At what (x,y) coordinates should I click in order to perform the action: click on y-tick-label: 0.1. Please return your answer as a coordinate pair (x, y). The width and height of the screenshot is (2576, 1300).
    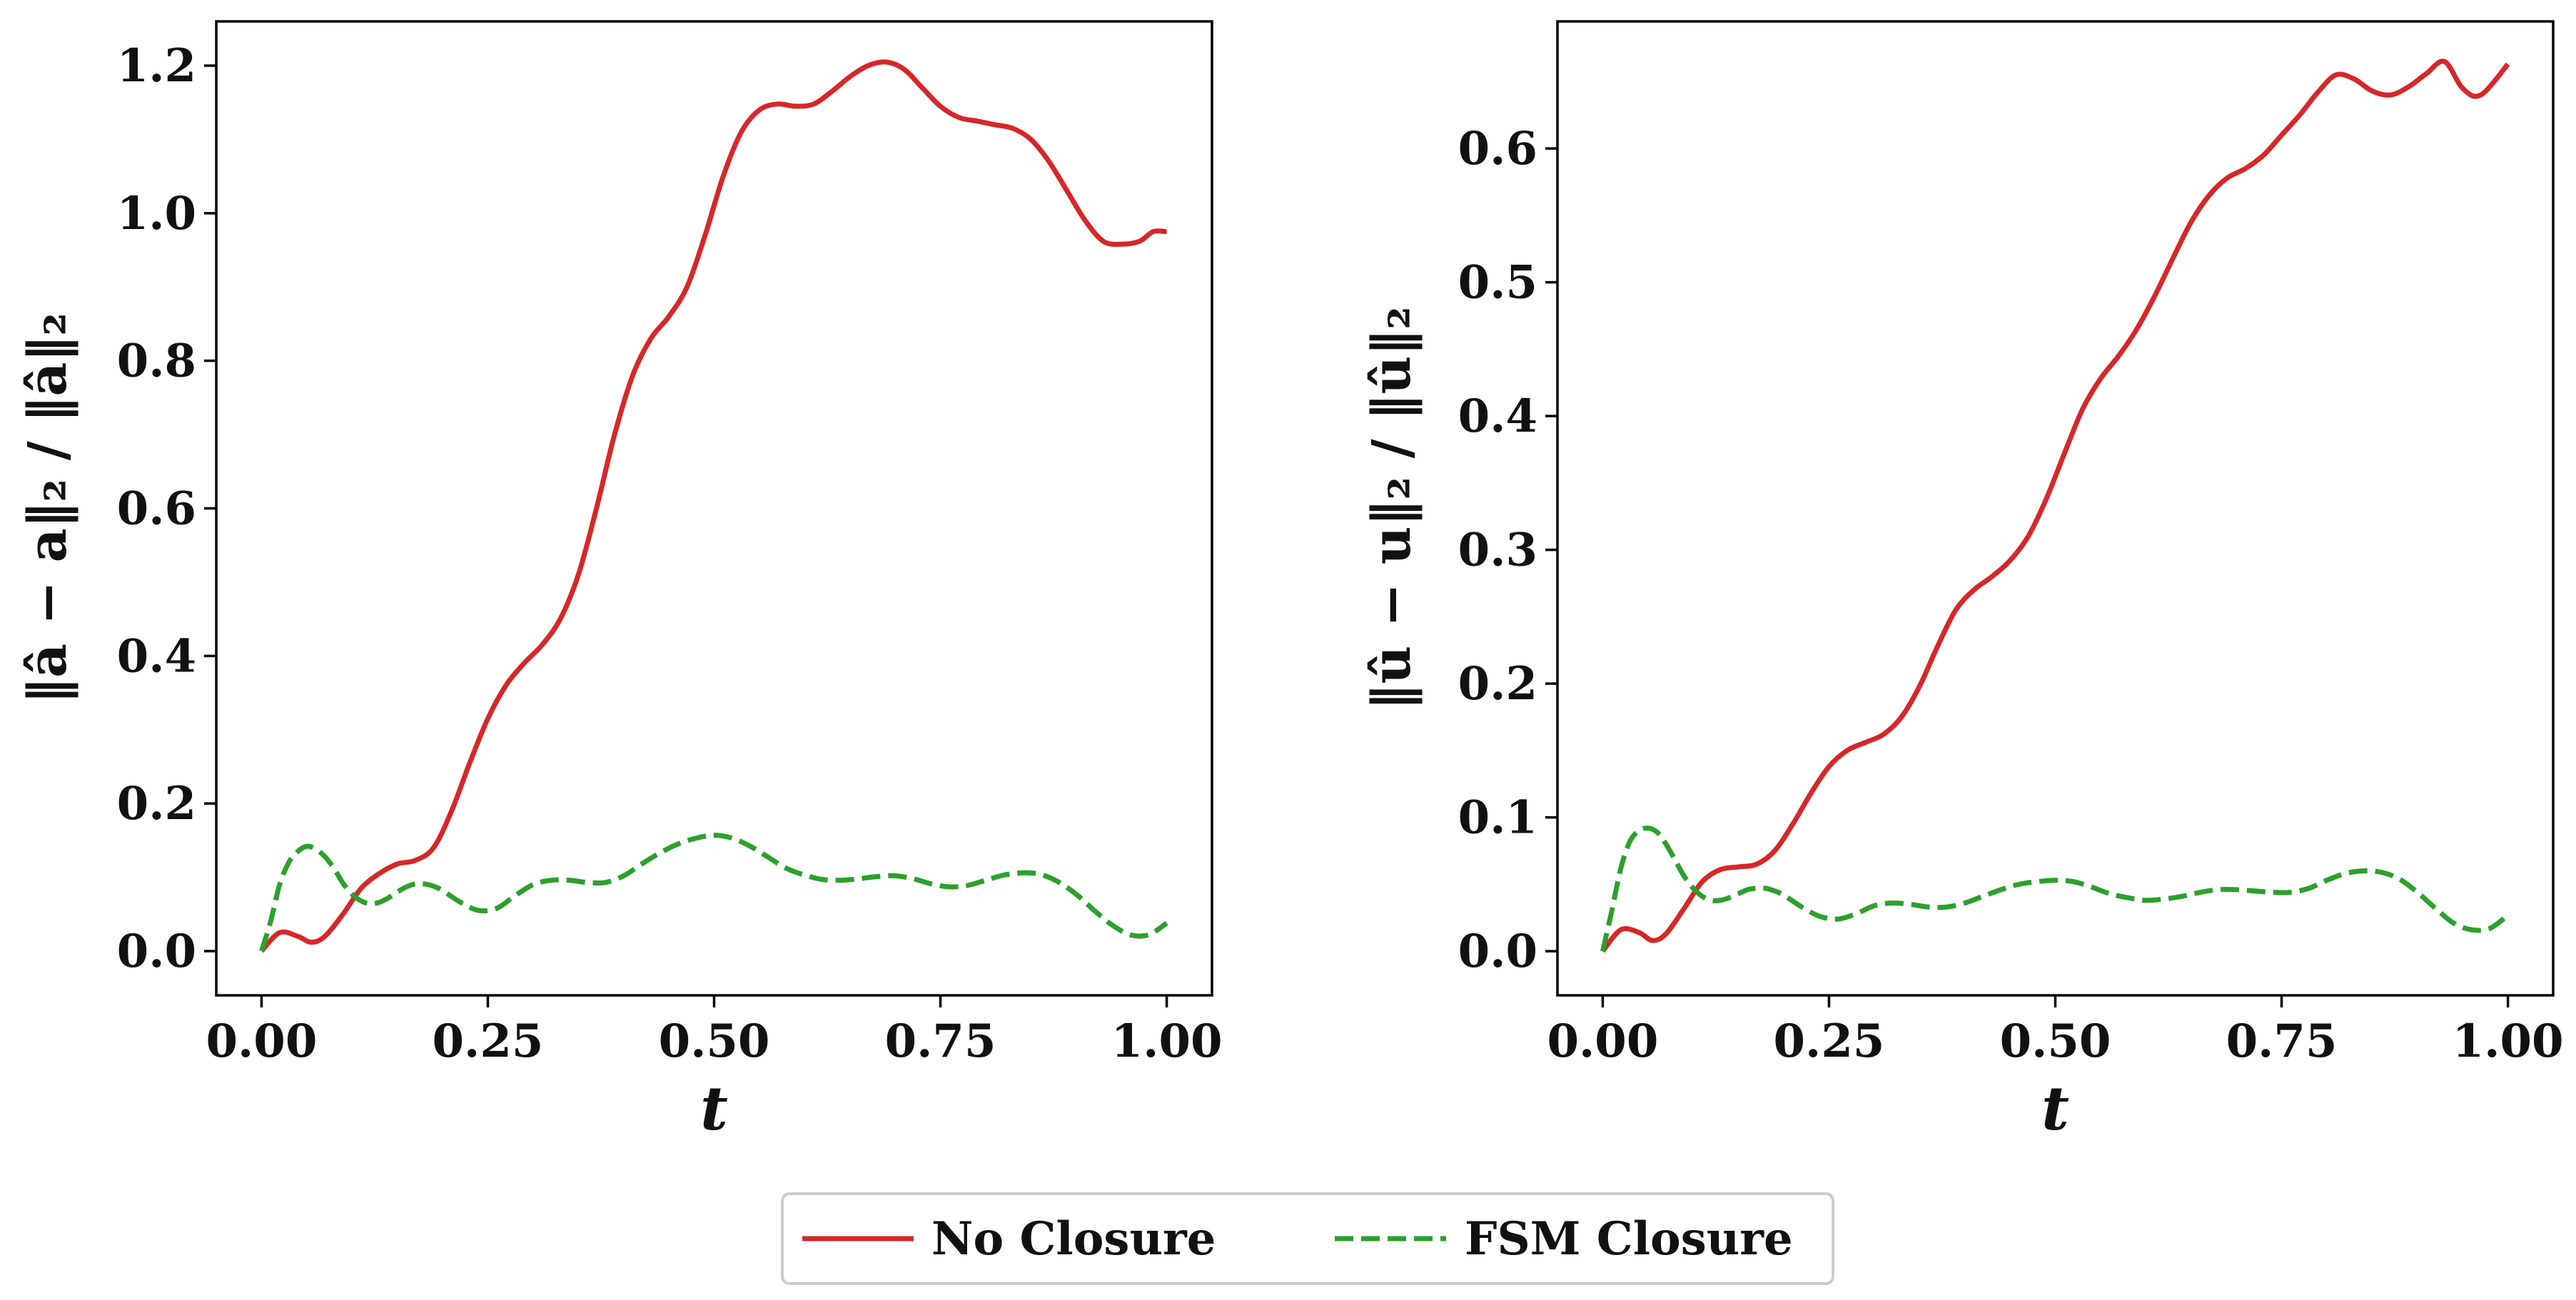
    Looking at the image, I should click on (1497, 818).